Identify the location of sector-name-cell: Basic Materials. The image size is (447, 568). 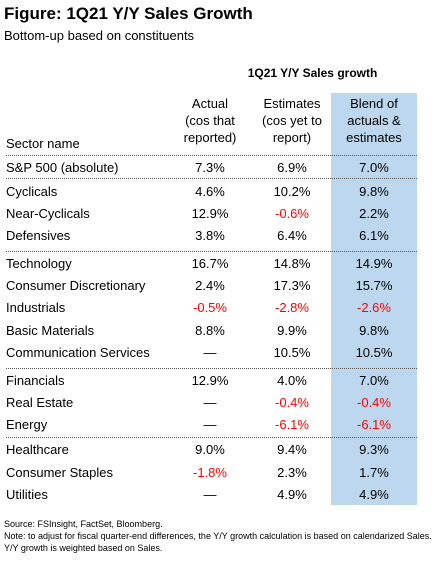
(50, 330).